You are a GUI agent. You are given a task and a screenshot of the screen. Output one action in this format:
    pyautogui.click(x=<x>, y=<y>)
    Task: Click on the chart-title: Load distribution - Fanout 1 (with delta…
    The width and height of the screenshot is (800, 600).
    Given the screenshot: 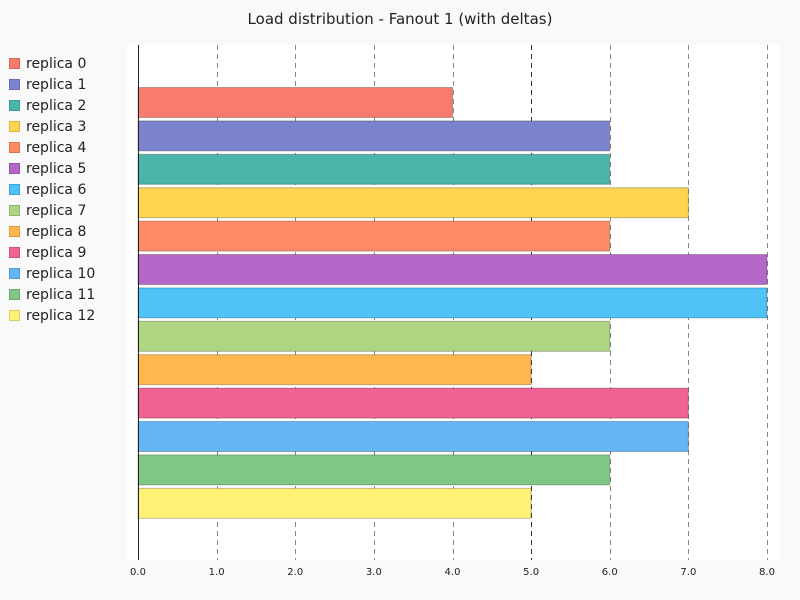 What is the action you would take?
    pyautogui.click(x=400, y=19)
    